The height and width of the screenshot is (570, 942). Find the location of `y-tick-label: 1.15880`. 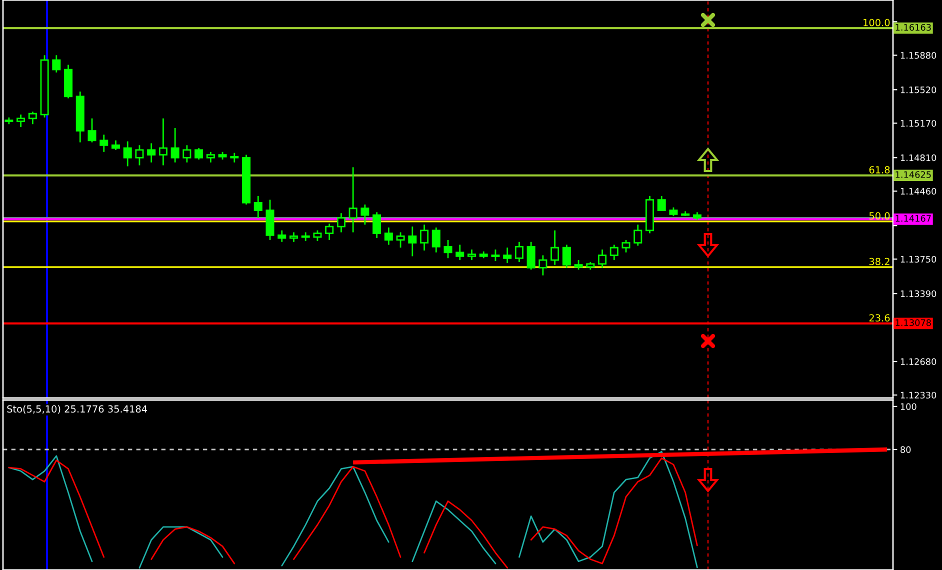

y-tick-label: 1.15880 is located at coordinates (918, 55).